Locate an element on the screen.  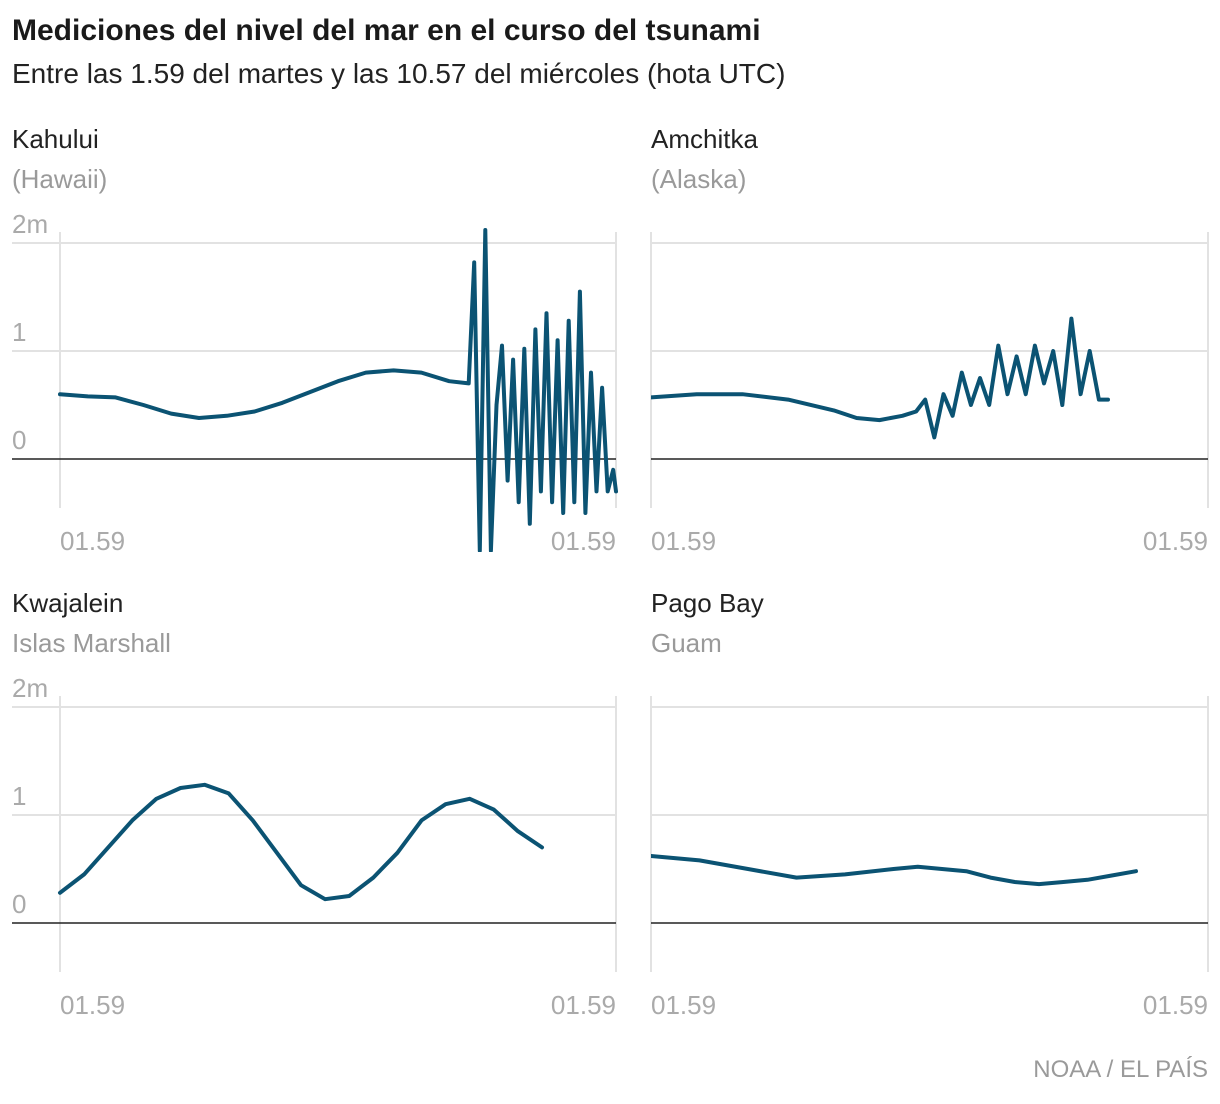
panel-title-amchitka: Amchitka is located at coordinates (704, 139).